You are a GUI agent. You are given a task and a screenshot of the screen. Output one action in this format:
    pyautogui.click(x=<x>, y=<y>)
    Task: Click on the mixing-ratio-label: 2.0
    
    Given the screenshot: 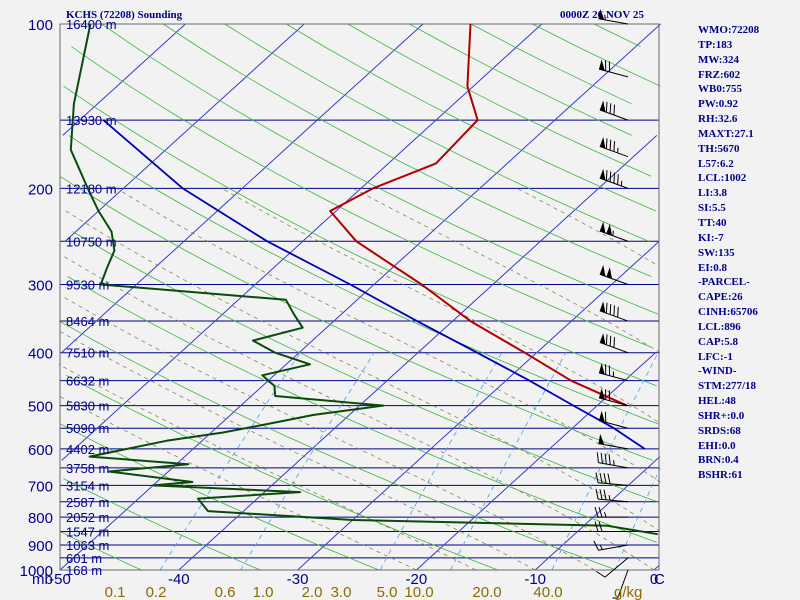 What is the action you would take?
    pyautogui.click(x=312, y=592)
    